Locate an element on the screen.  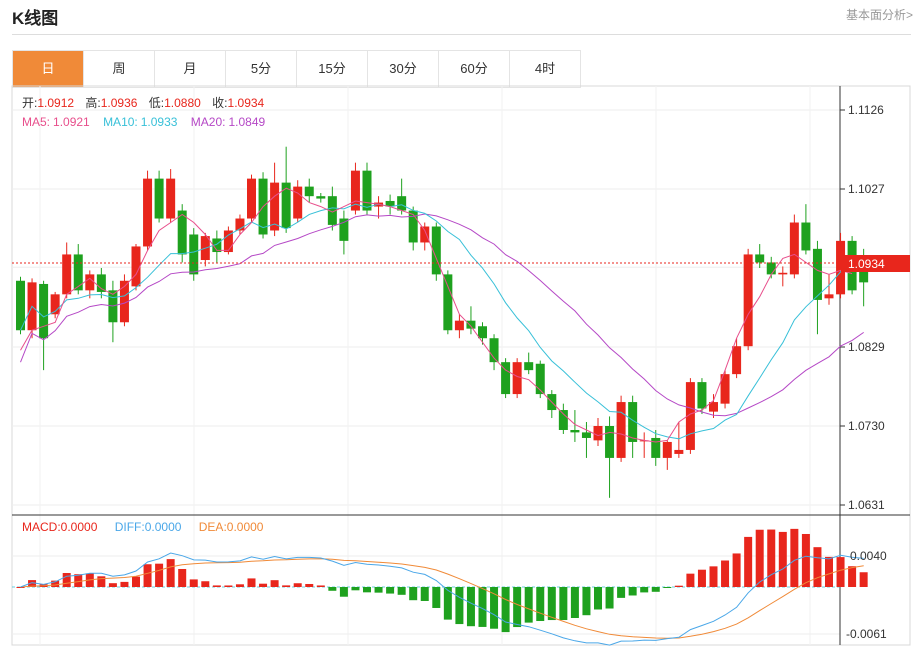
dea-line is located at coordinates (442, 598).